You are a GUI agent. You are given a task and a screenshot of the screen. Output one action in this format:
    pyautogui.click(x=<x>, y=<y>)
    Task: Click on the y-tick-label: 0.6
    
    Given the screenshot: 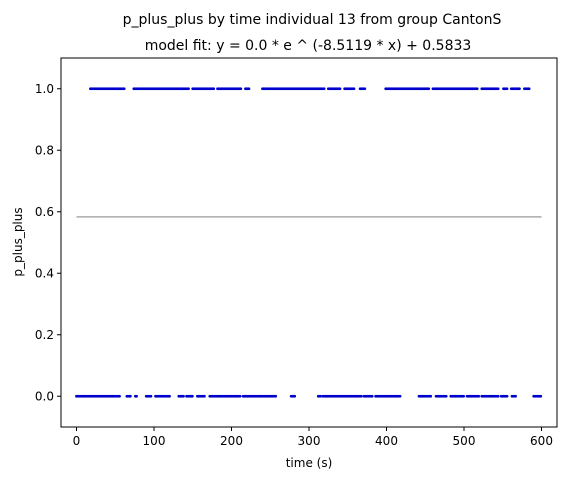 What is the action you would take?
    pyautogui.click(x=44, y=212)
    